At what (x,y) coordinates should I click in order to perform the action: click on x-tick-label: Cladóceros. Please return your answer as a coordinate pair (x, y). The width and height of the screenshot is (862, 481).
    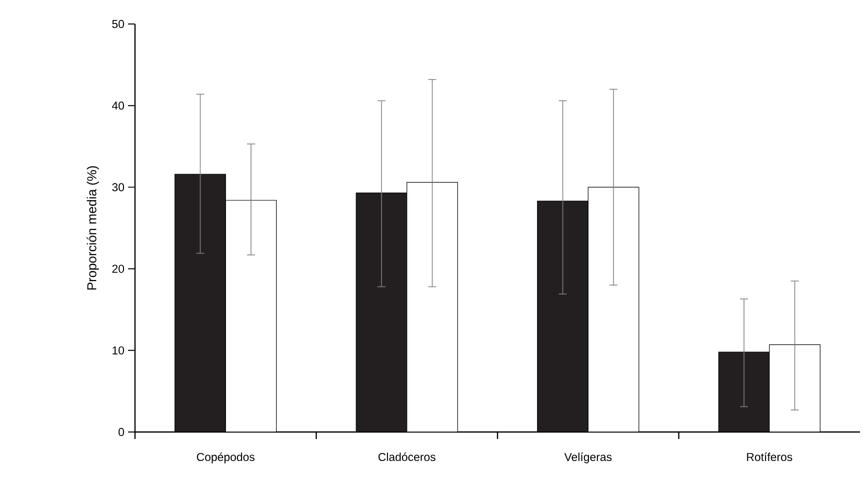
    Looking at the image, I should click on (407, 457).